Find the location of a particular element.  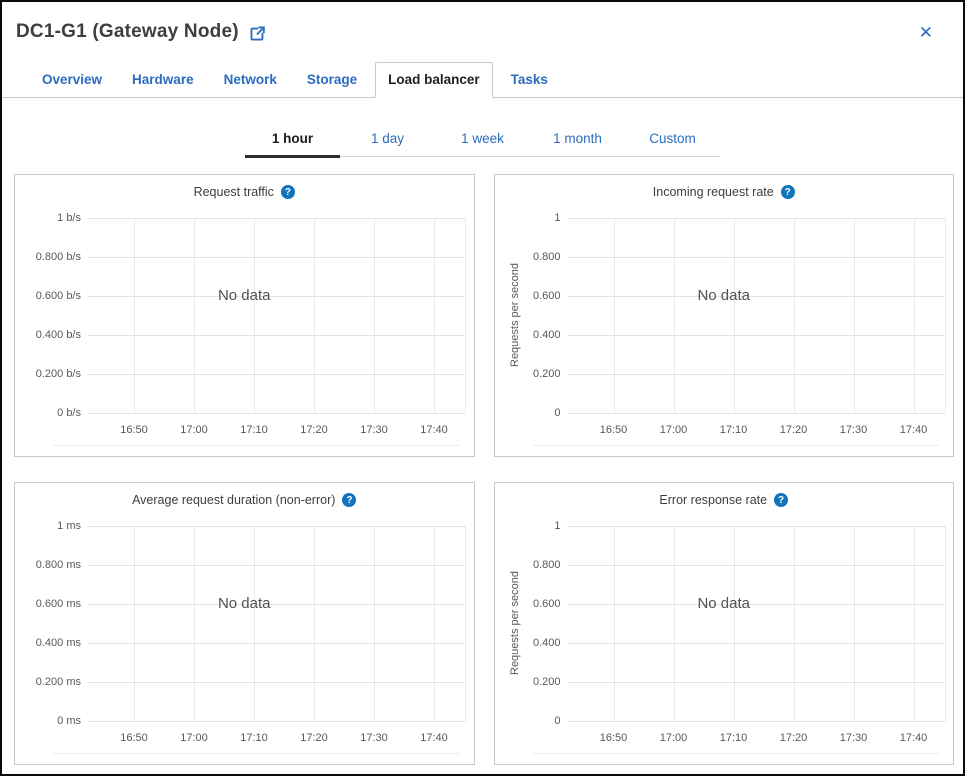

y-axis-tick-label: 0.200 is located at coordinates (546, 374).